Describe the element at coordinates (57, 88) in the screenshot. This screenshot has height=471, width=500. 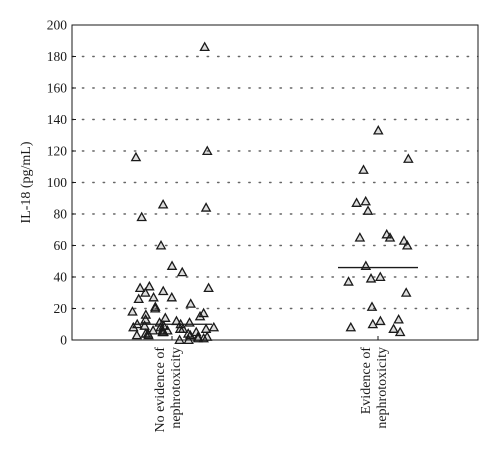
I see `y-tick-label: 160` at that location.